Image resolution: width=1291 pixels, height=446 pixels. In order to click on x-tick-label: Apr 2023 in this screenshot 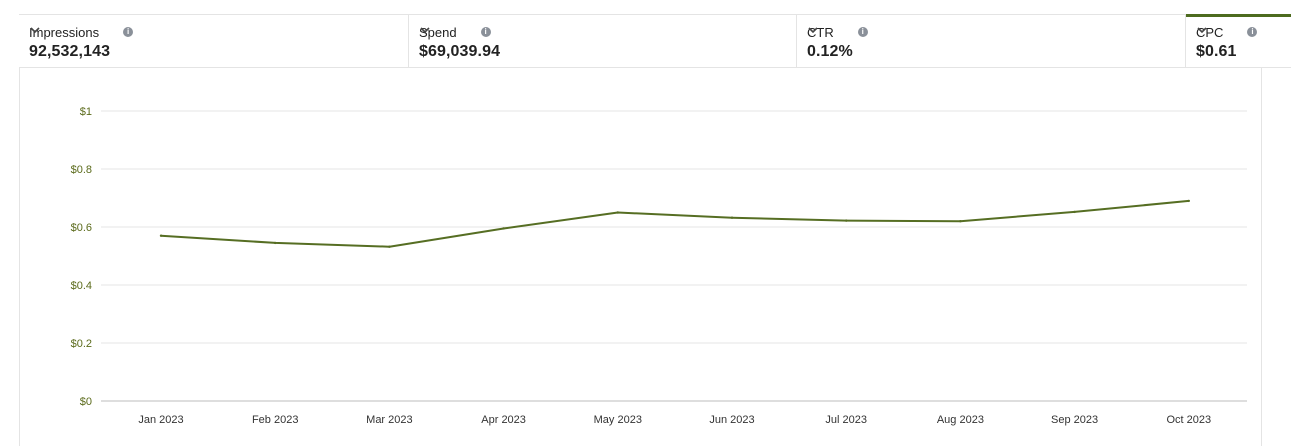, I will do `click(503, 420)`.